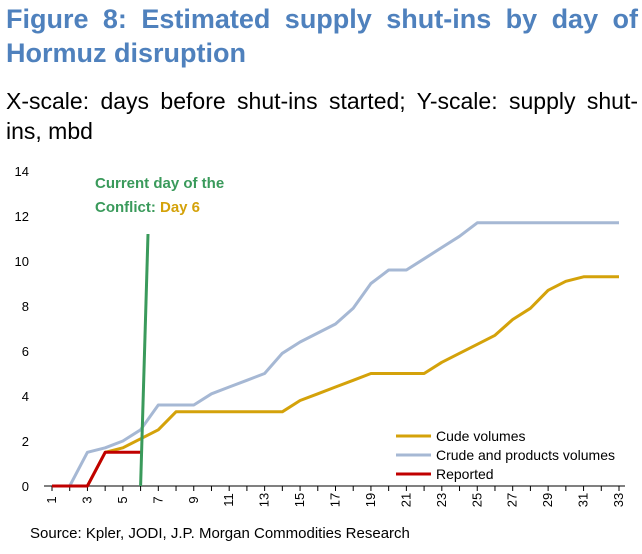  What do you see at coordinates (299, 500) in the screenshot?
I see `x-tick-label: 15` at bounding box center [299, 500].